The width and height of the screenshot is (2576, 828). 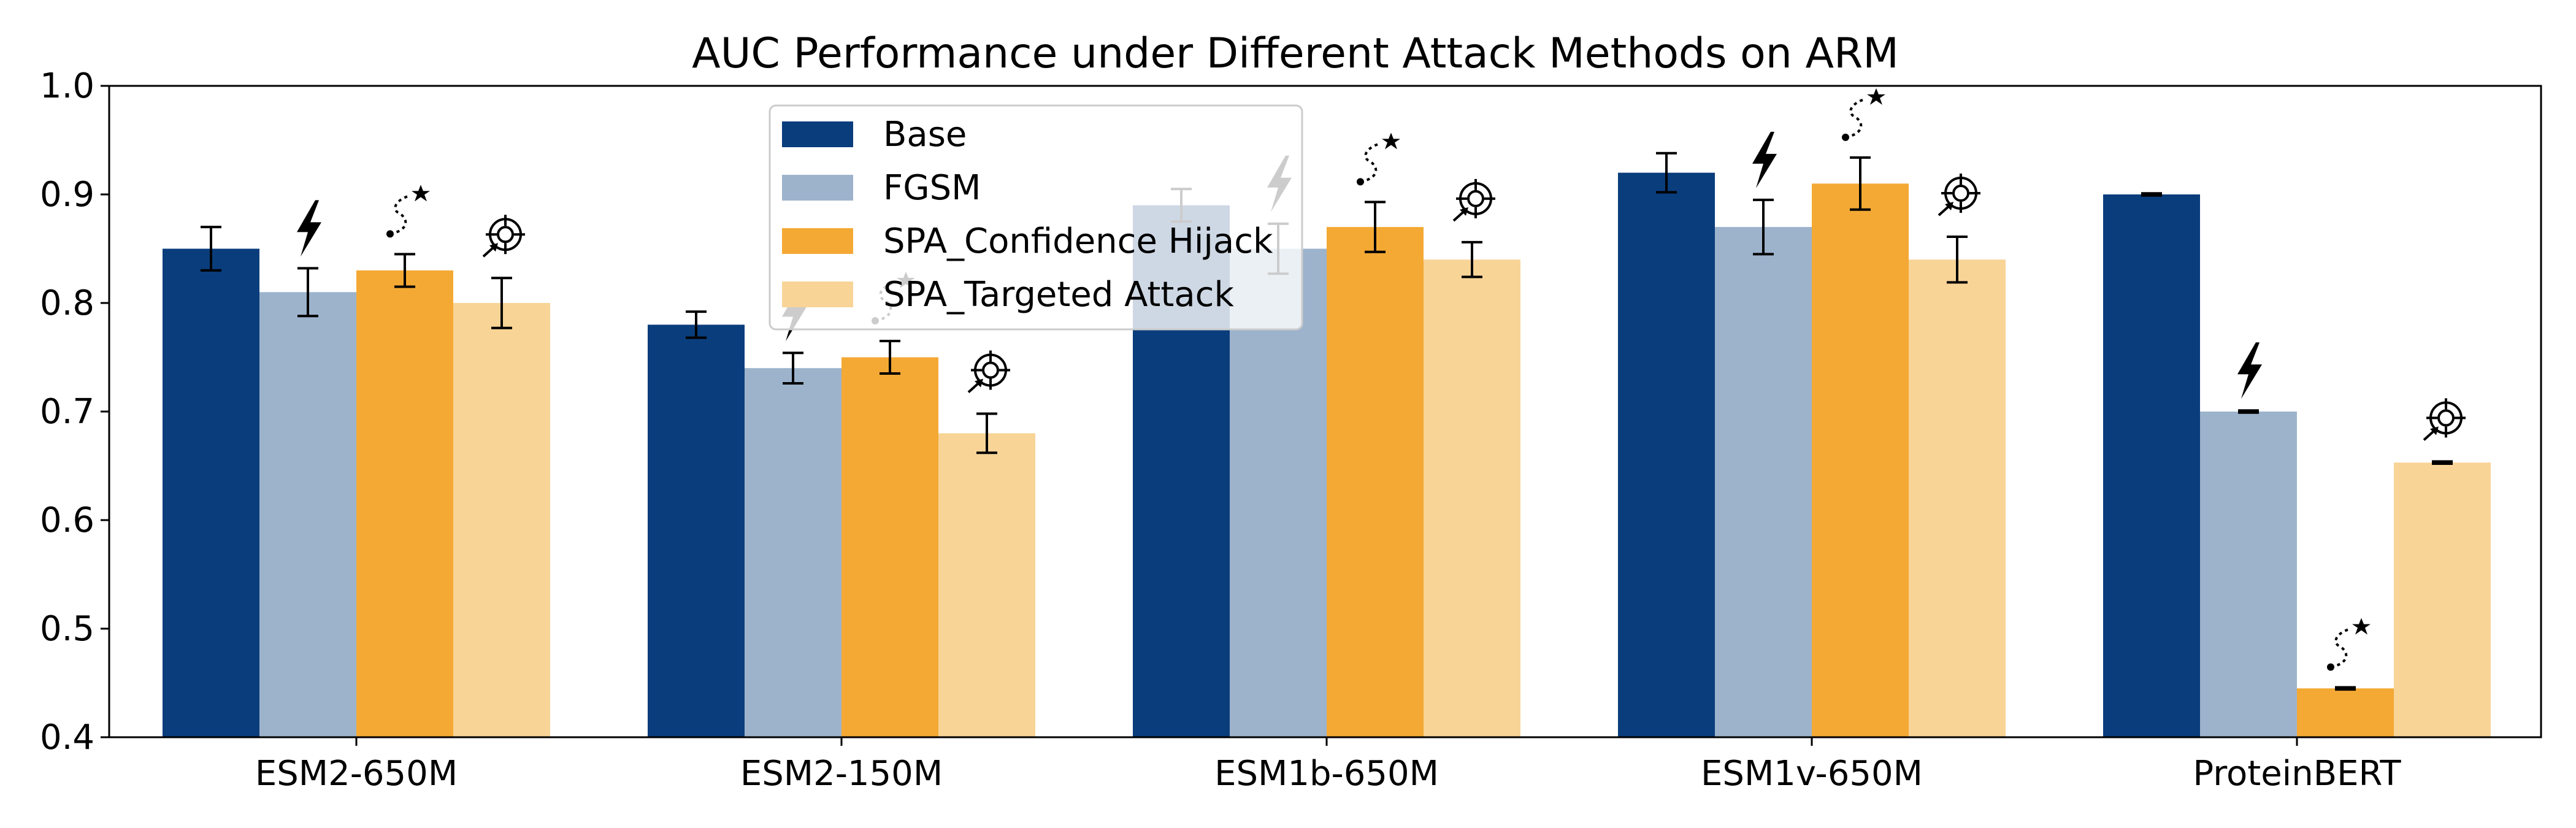 I want to click on legend-label: FGSM, so click(x=932, y=188).